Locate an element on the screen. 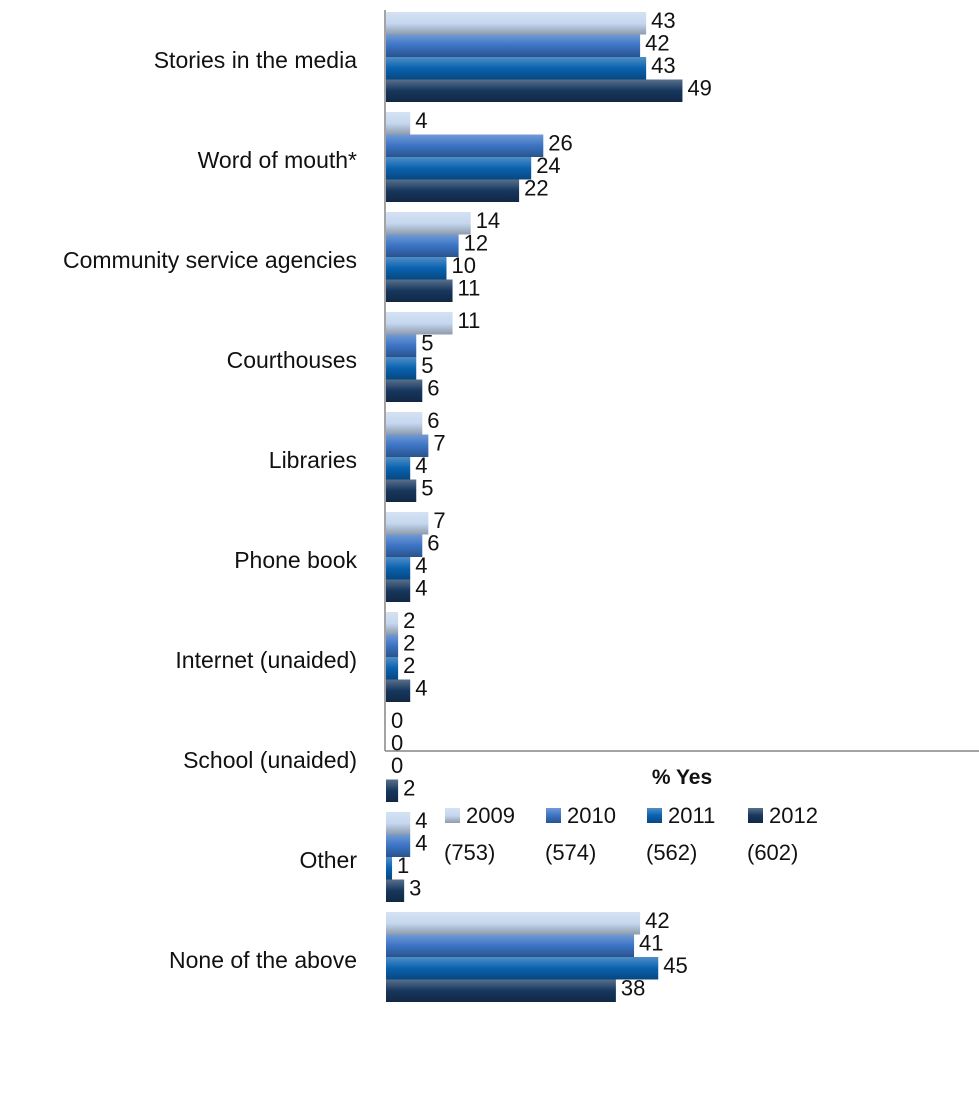 The width and height of the screenshot is (979, 1118). bar-internet-unaided-2010 is located at coordinates (392, 645).